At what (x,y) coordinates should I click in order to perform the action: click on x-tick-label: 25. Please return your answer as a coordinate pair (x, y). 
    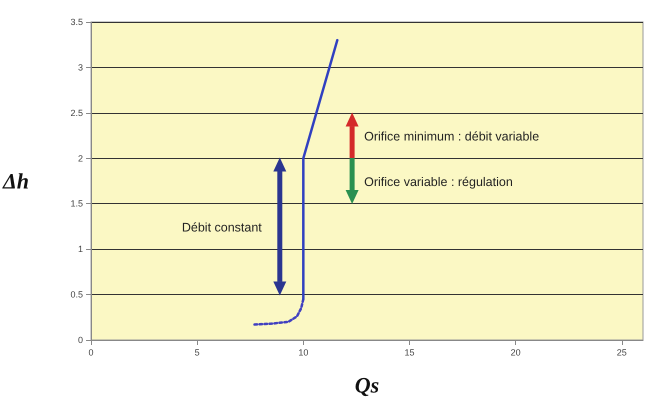
    Looking at the image, I should click on (621, 353).